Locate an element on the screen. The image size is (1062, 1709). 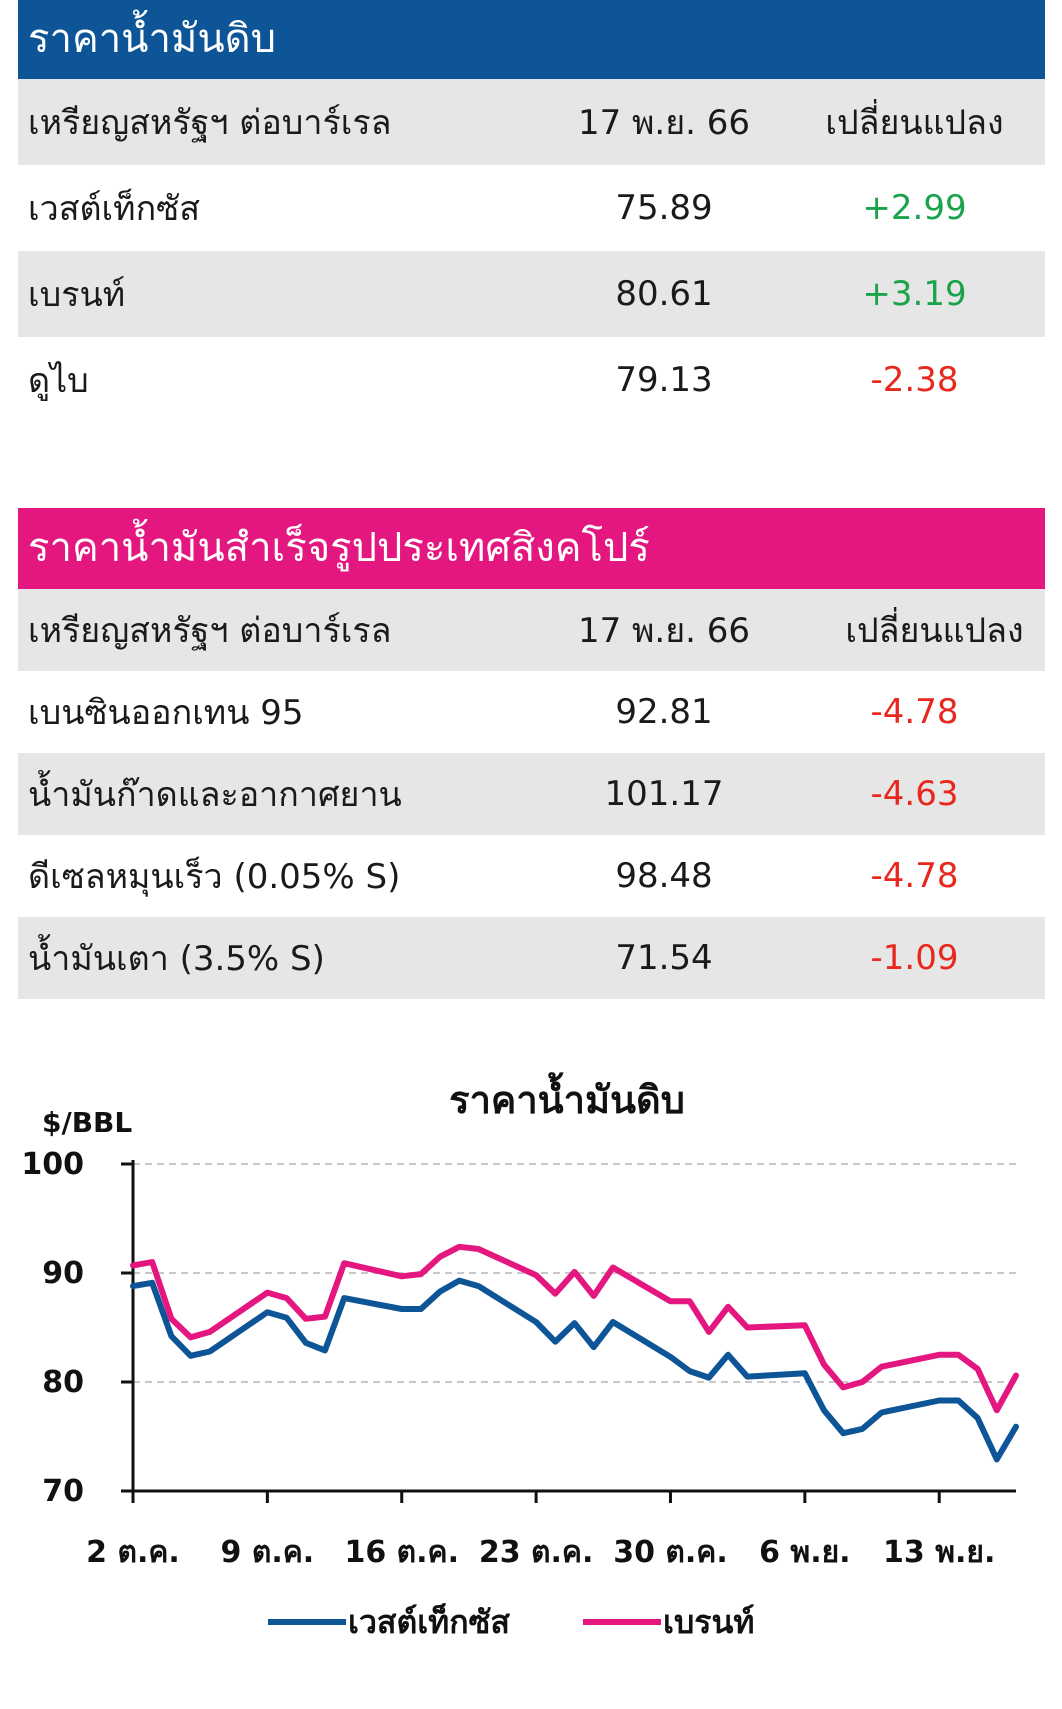
row-change: -2.38 is located at coordinates (914, 380).